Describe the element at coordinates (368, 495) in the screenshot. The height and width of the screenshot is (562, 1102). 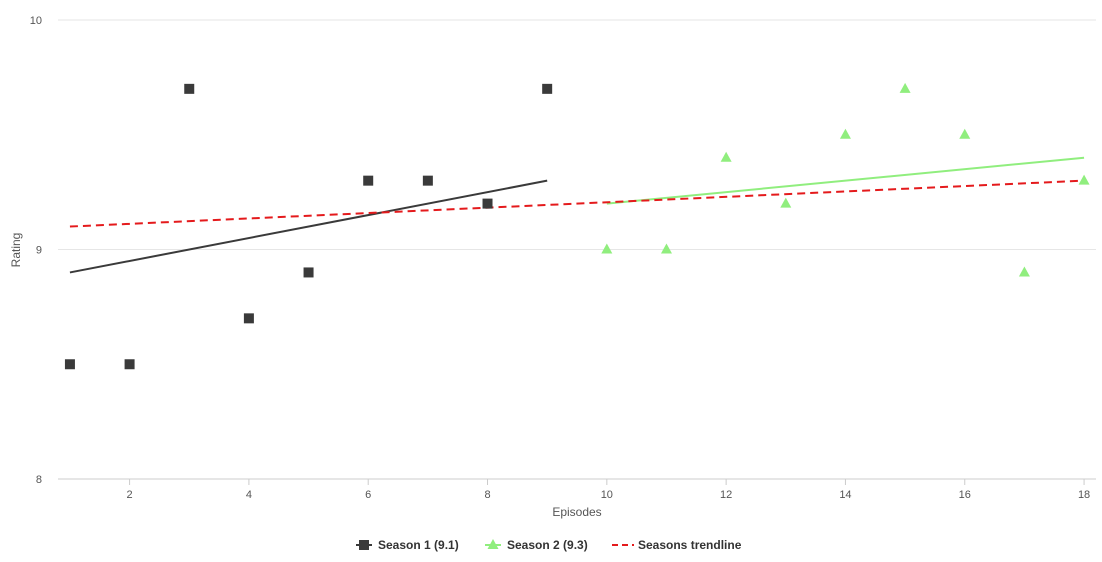
I see `x-tick-label: 6` at that location.